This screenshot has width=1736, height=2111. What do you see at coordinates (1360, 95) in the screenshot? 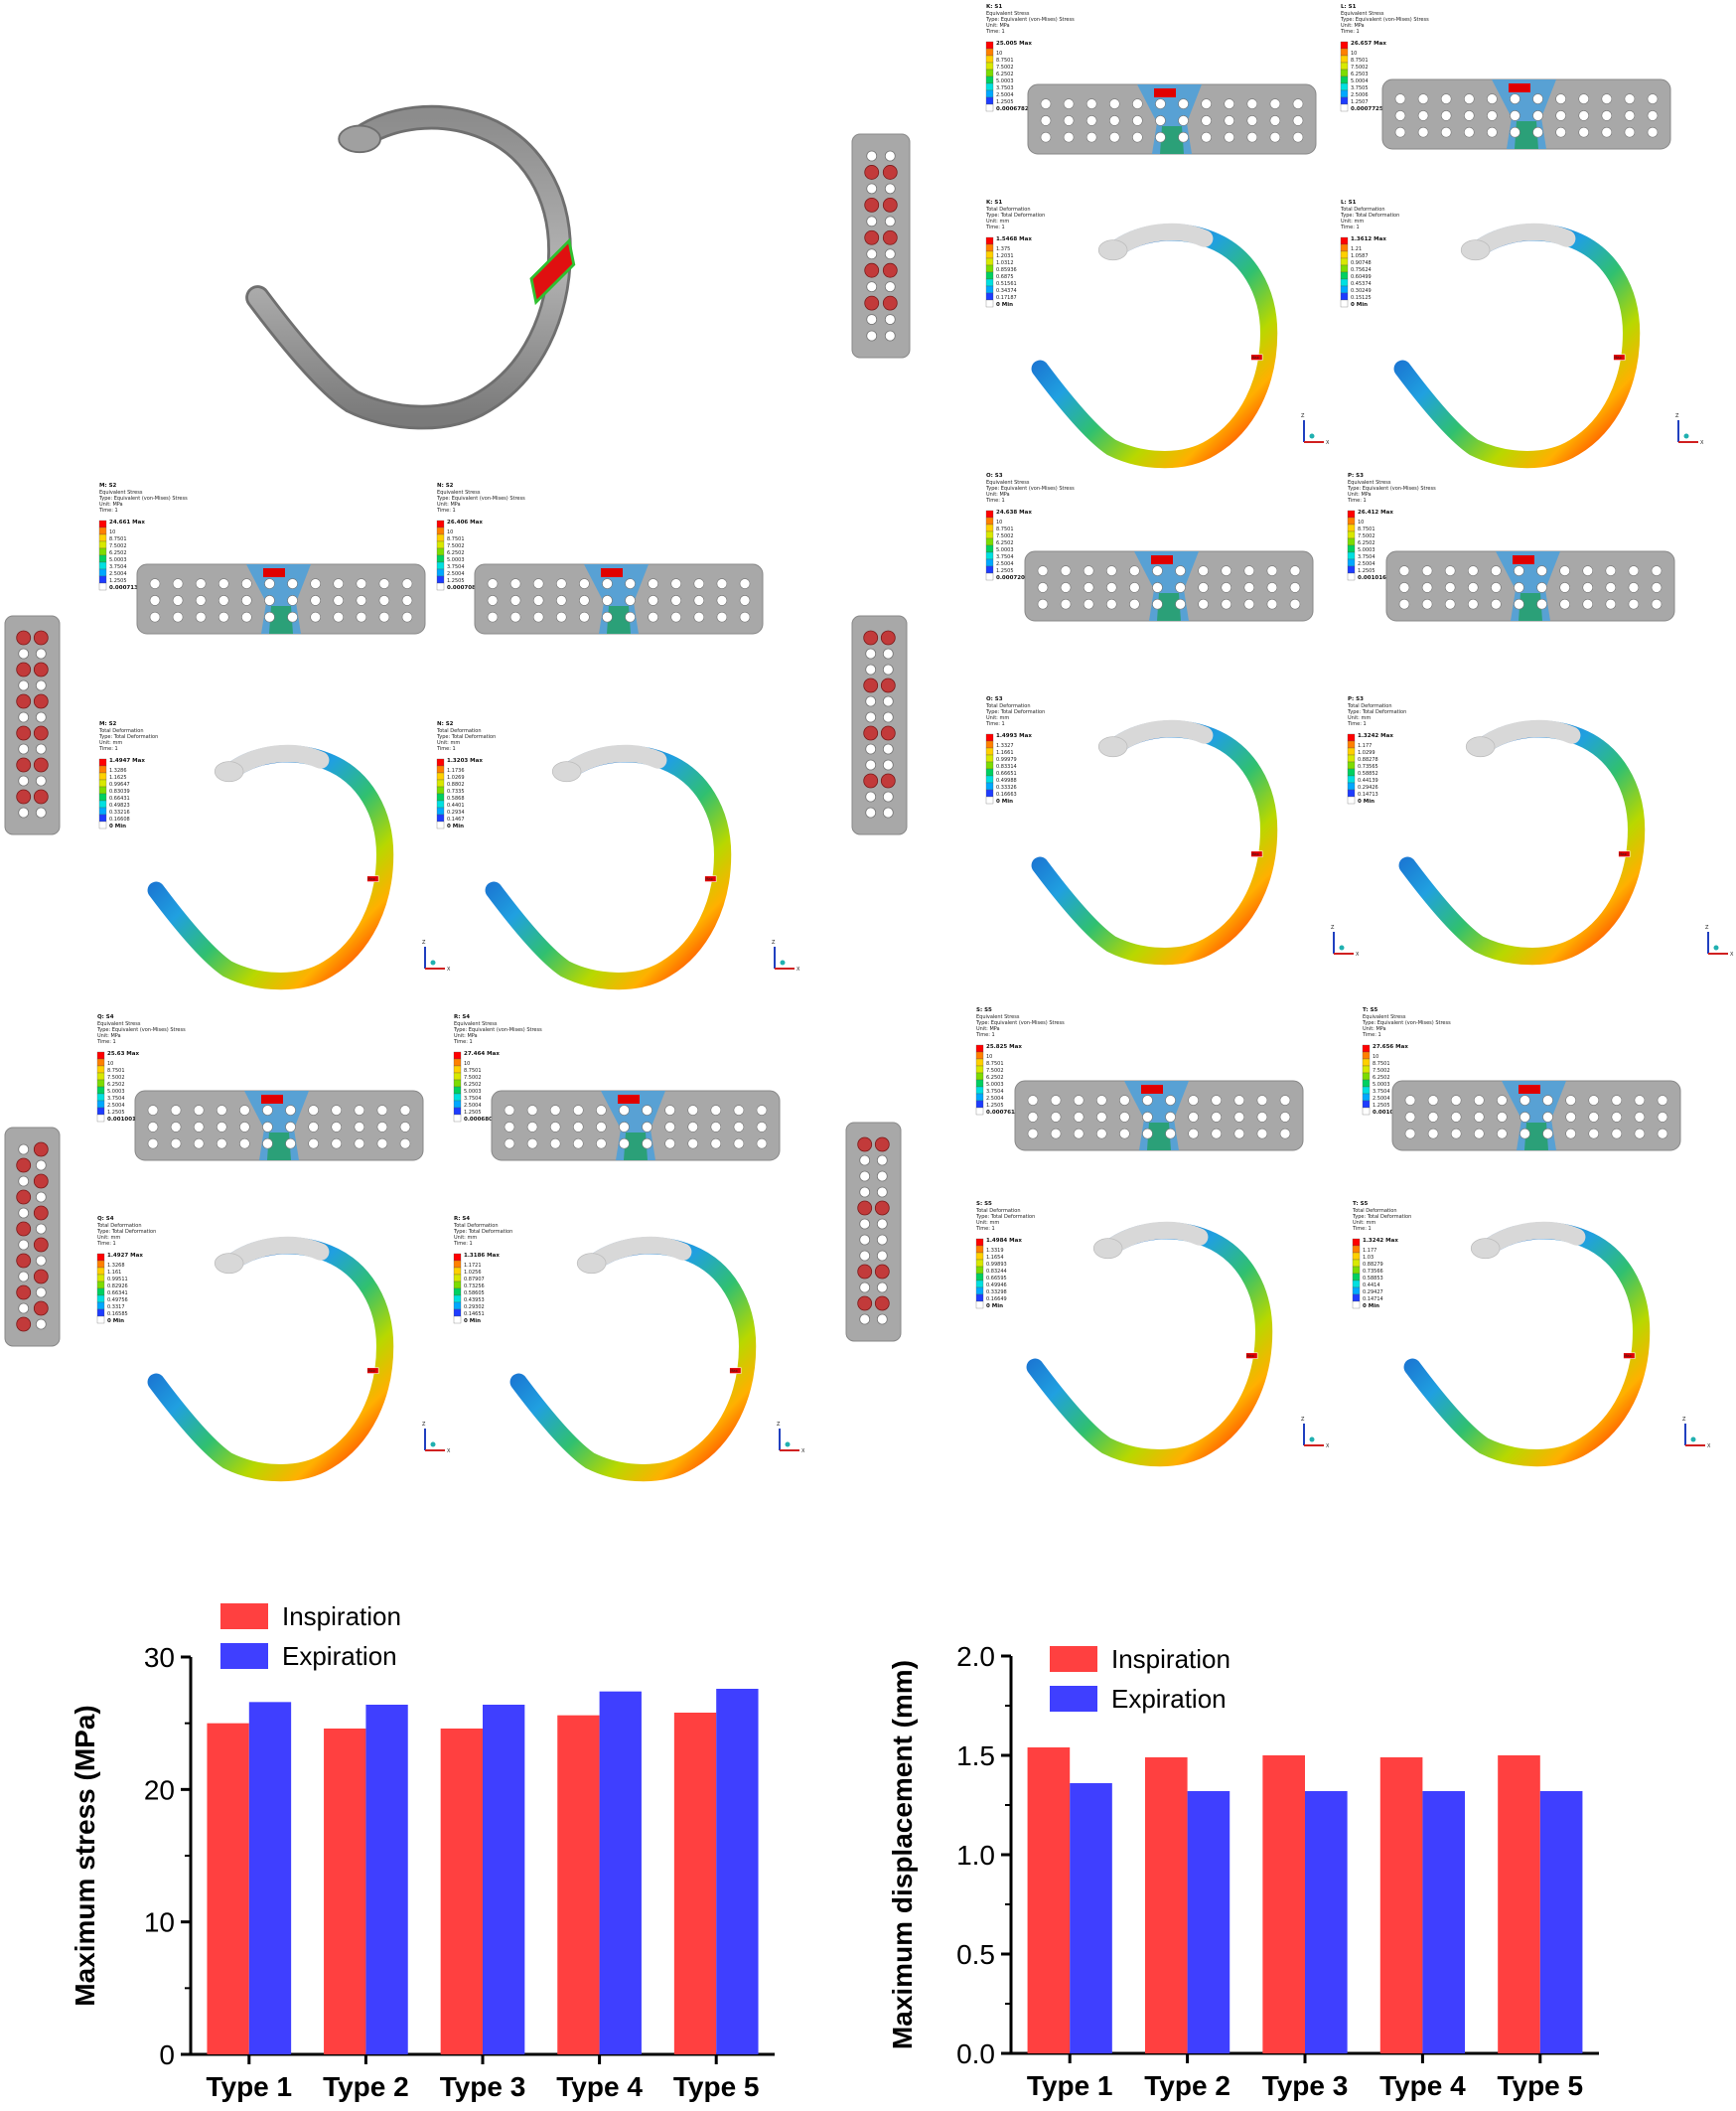
I see `legend-value: 2.5006` at bounding box center [1360, 95].